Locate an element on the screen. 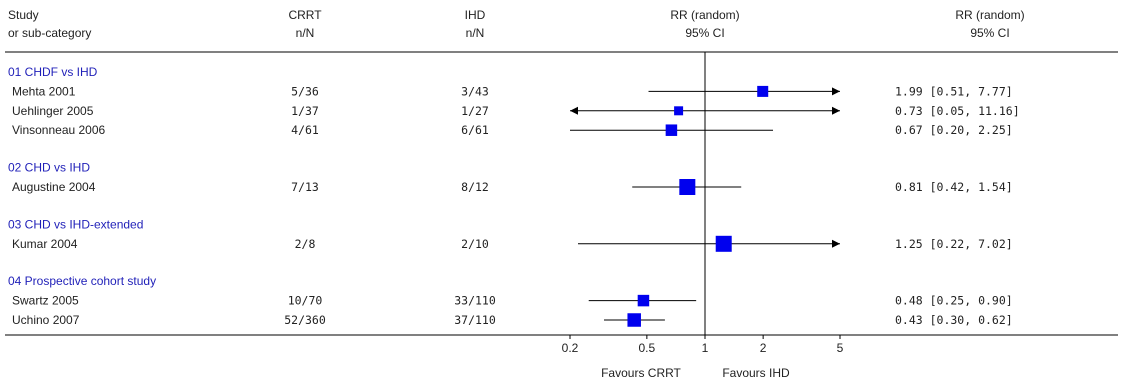 This screenshot has height=383, width=1126. crrt-events: 10/70 is located at coordinates (305, 301).